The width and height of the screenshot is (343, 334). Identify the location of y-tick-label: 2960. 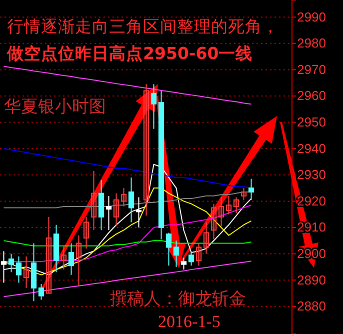
(311, 96).